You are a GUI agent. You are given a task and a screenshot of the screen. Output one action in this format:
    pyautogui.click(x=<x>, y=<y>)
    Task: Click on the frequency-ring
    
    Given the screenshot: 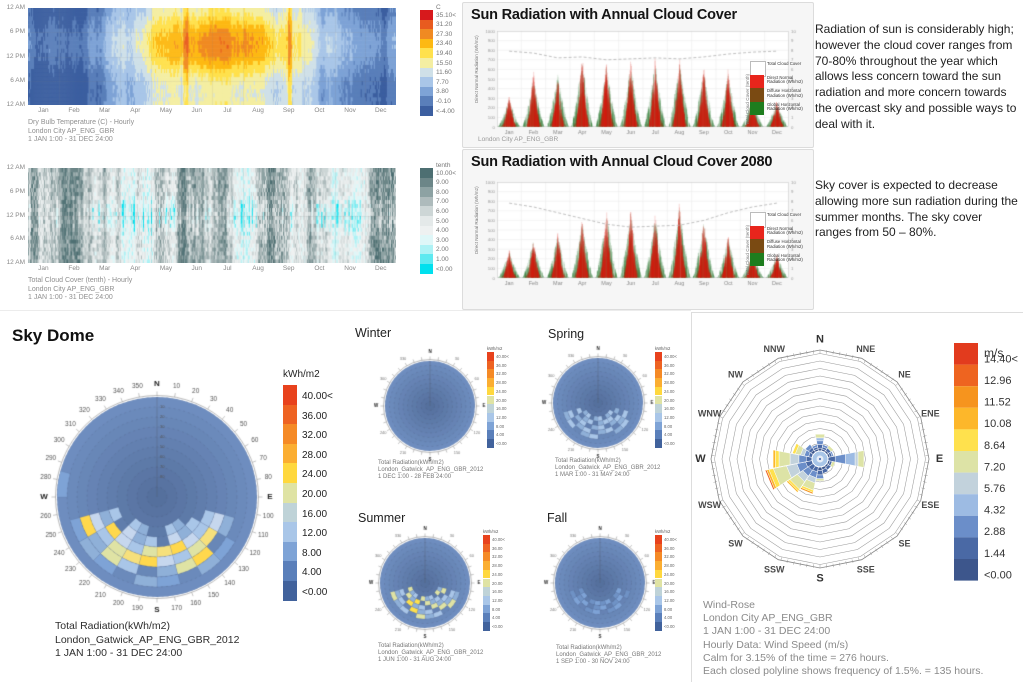 What is the action you would take?
    pyautogui.click(x=820, y=459)
    